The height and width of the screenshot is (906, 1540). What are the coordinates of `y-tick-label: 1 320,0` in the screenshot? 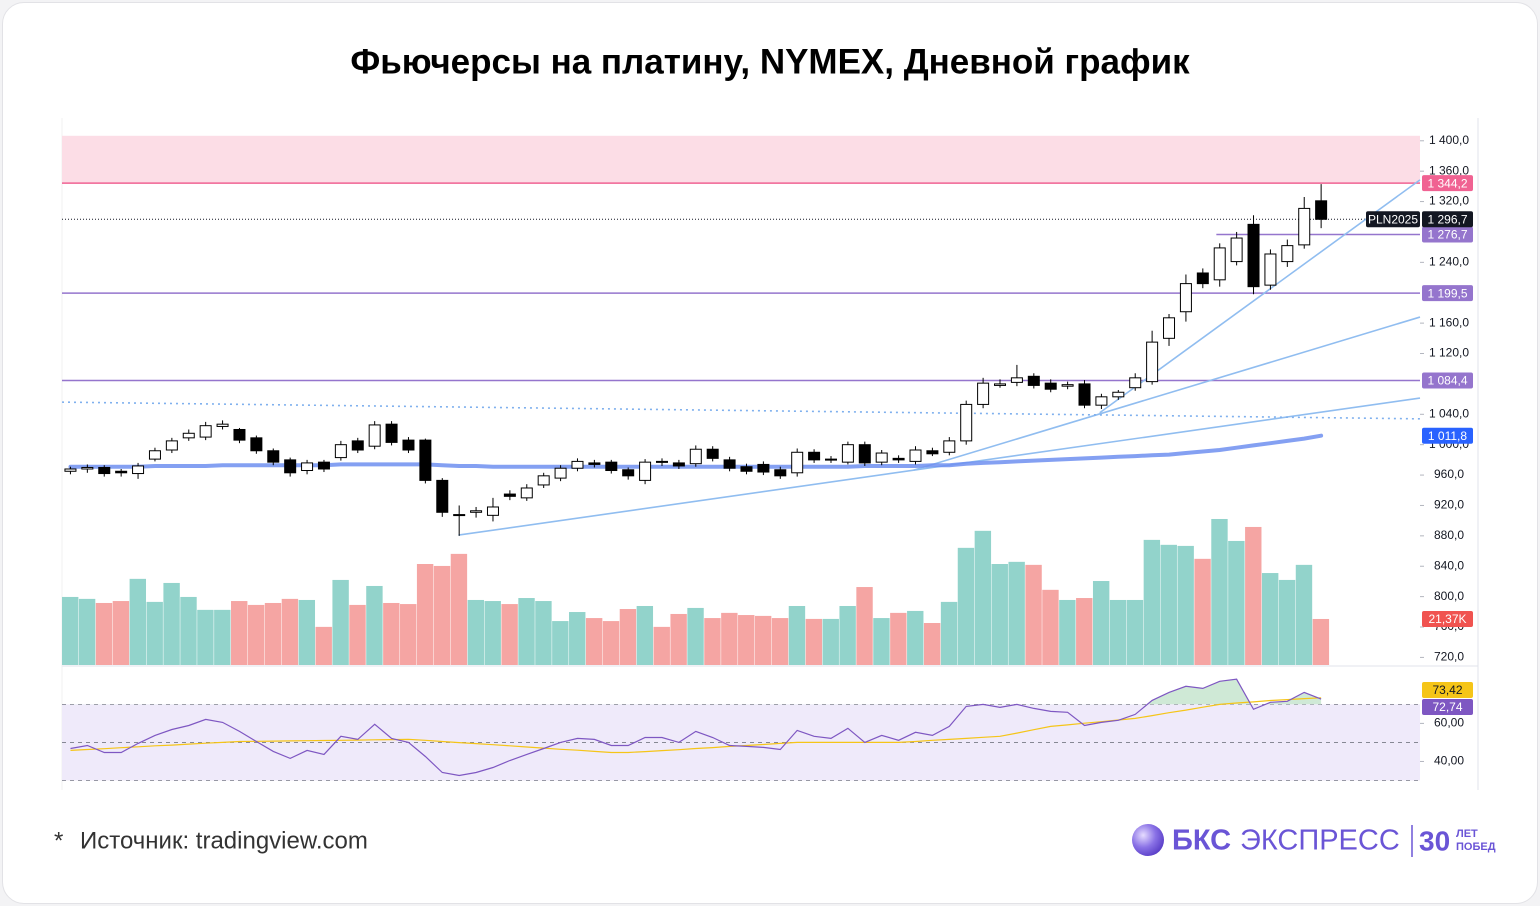 It's located at (1449, 201).